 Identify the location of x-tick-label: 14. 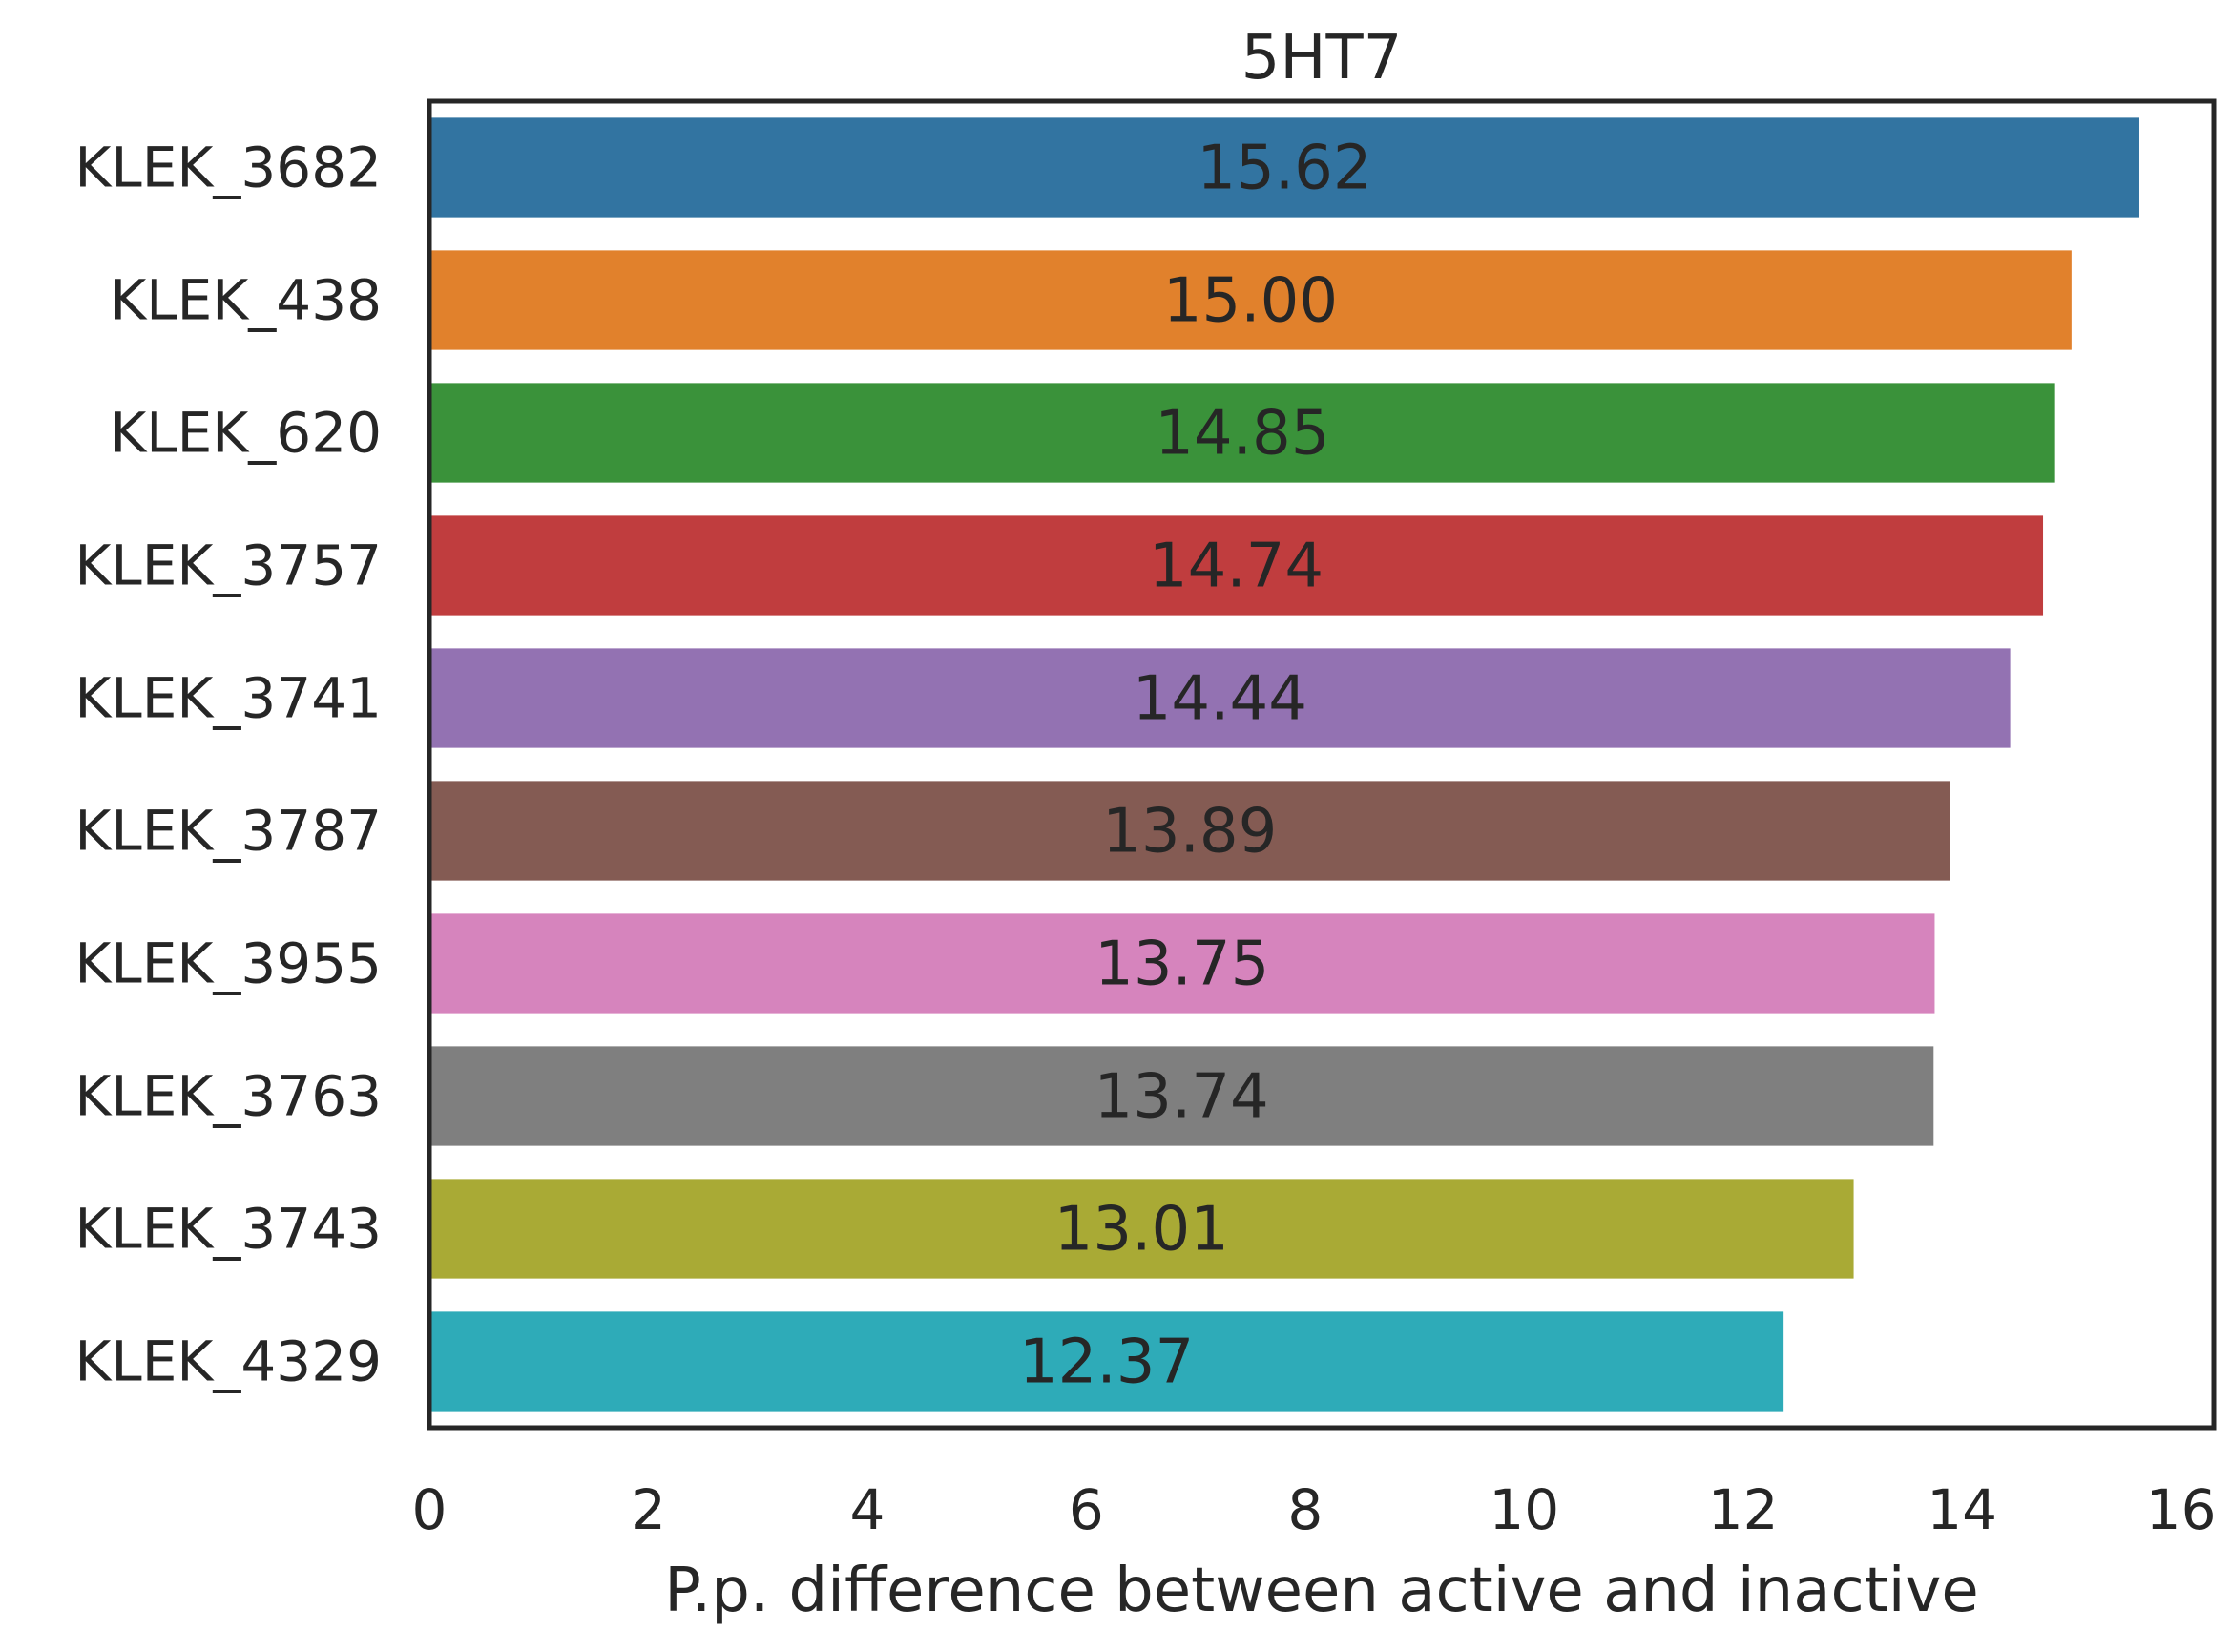
(1962, 1509).